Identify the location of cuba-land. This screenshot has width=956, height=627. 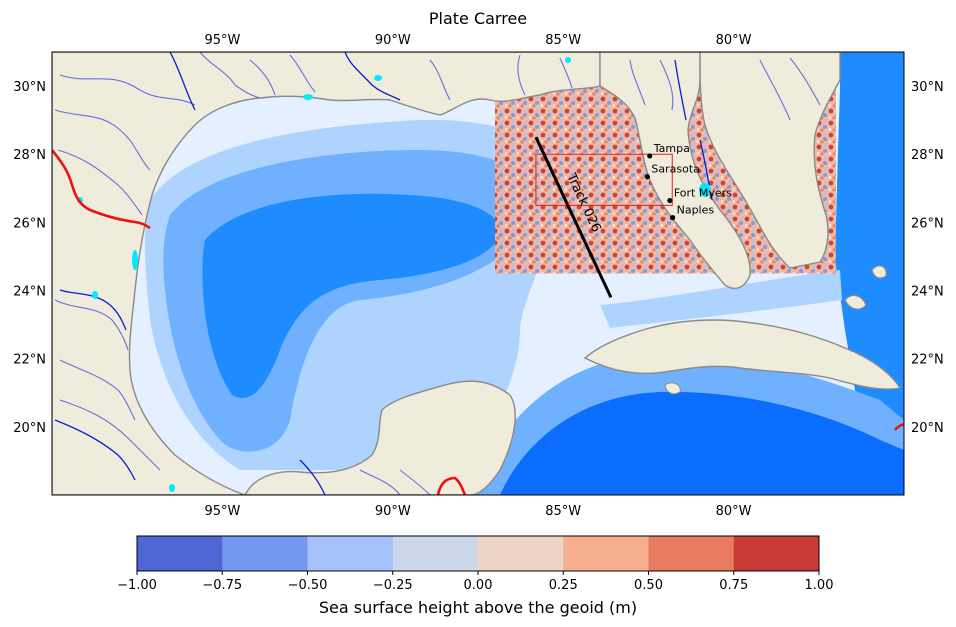
(742, 354).